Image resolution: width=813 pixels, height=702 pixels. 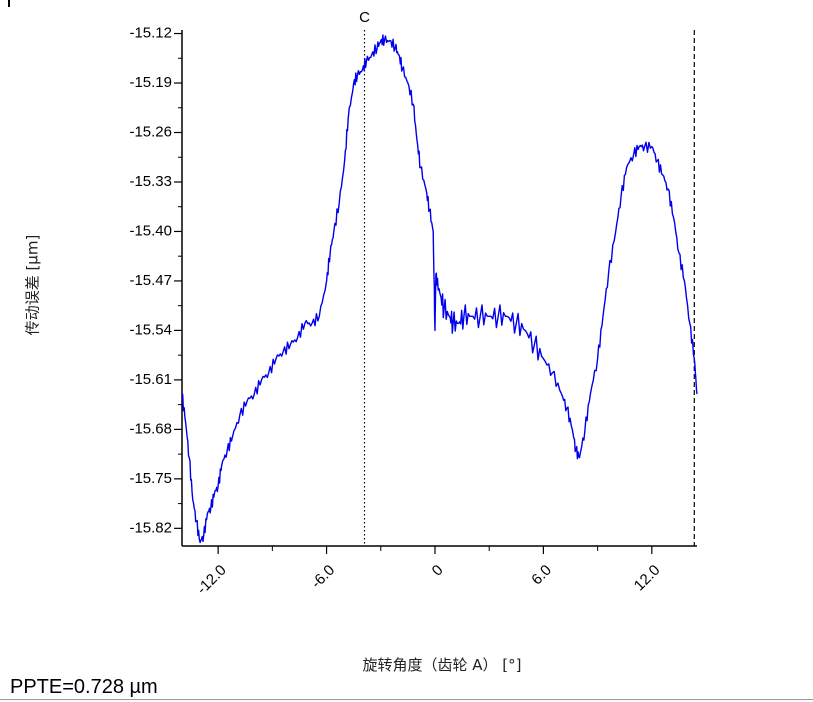 What do you see at coordinates (647, 578) in the screenshot?
I see `x-tick-label: 12.0` at bounding box center [647, 578].